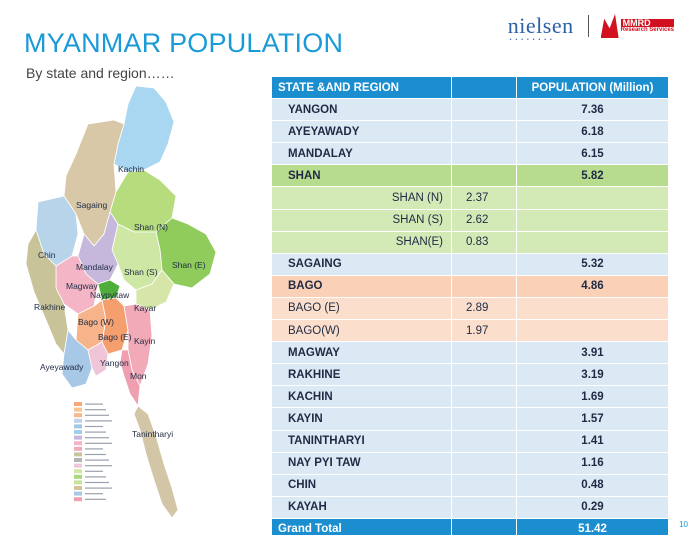 This screenshot has width=696, height=535. I want to click on page-number: 10, so click(683, 524).